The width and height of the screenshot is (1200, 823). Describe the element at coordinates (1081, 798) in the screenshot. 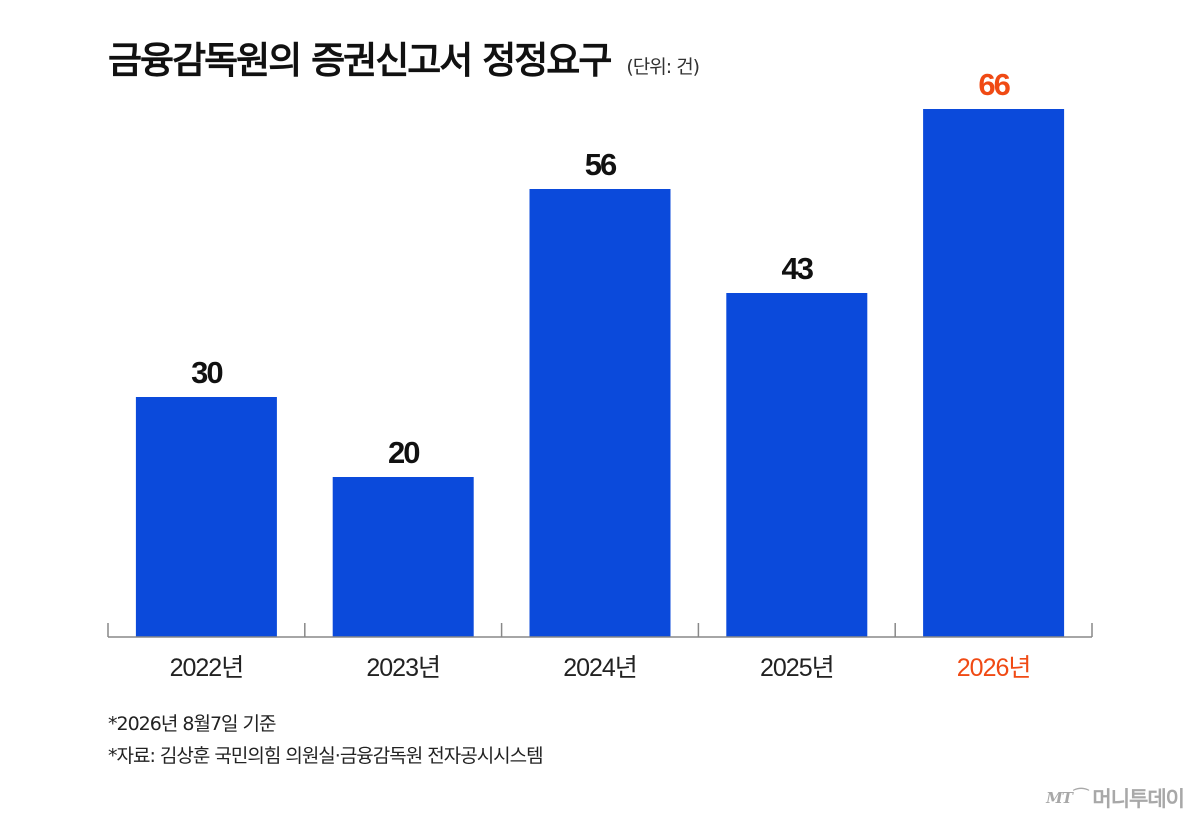

I see `logo-swoosh-icon: ⁀` at that location.